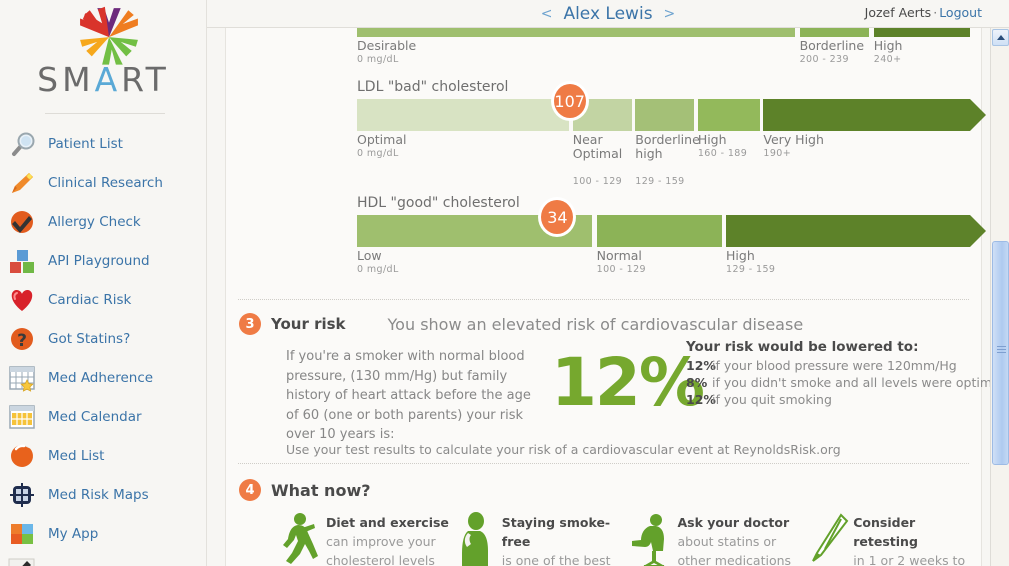  I want to click on chart-title: LDL "bad" cholesterol, so click(433, 87).